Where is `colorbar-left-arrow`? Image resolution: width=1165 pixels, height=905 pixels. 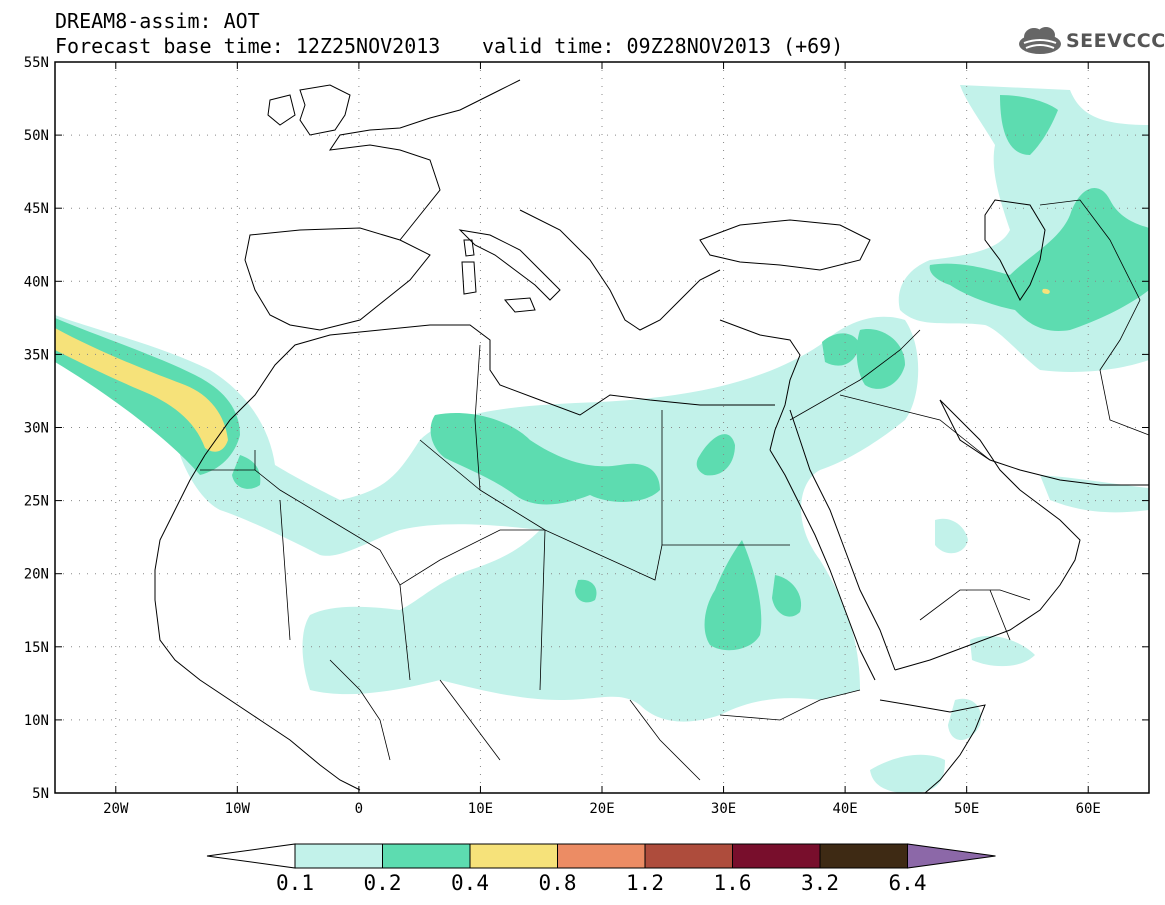
colorbar-left-arrow is located at coordinates (251, 856).